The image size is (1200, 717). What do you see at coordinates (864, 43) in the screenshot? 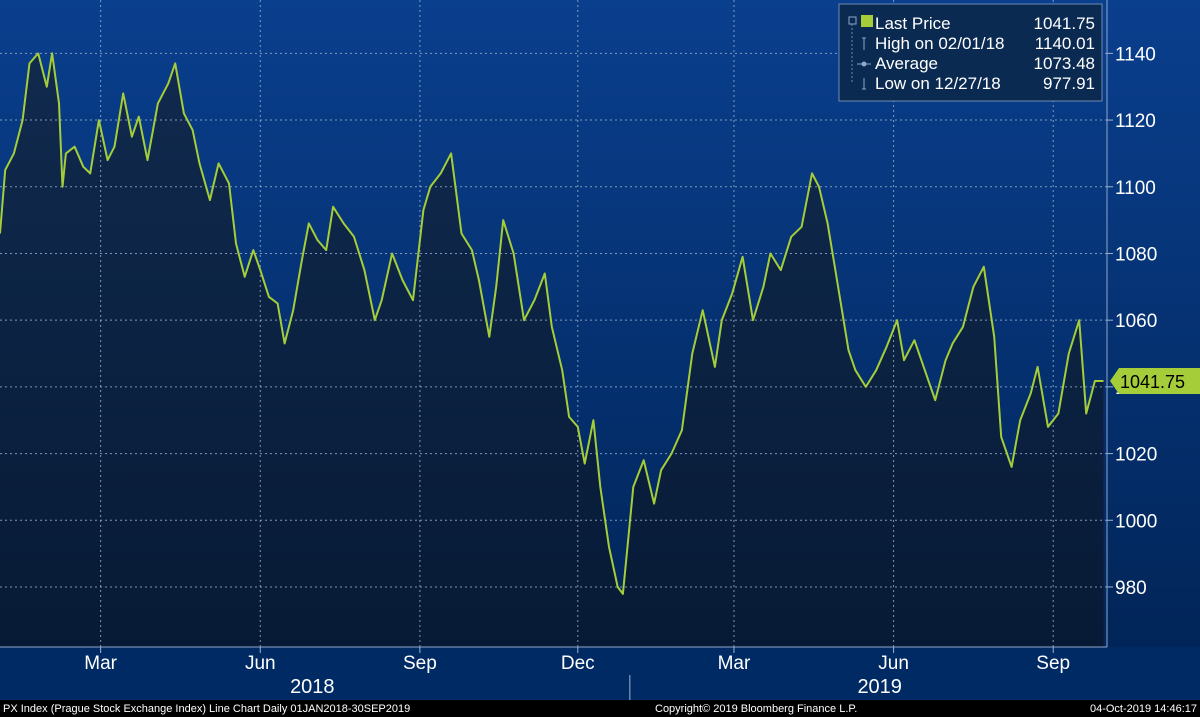
I see `high-marker-icon` at bounding box center [864, 43].